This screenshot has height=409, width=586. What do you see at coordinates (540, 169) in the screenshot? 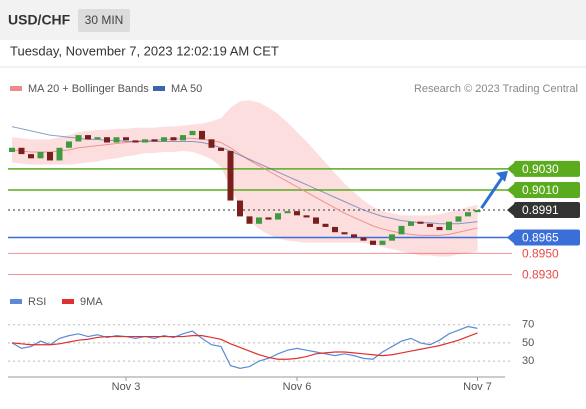
I see `level-label: 0.9030` at bounding box center [540, 169].